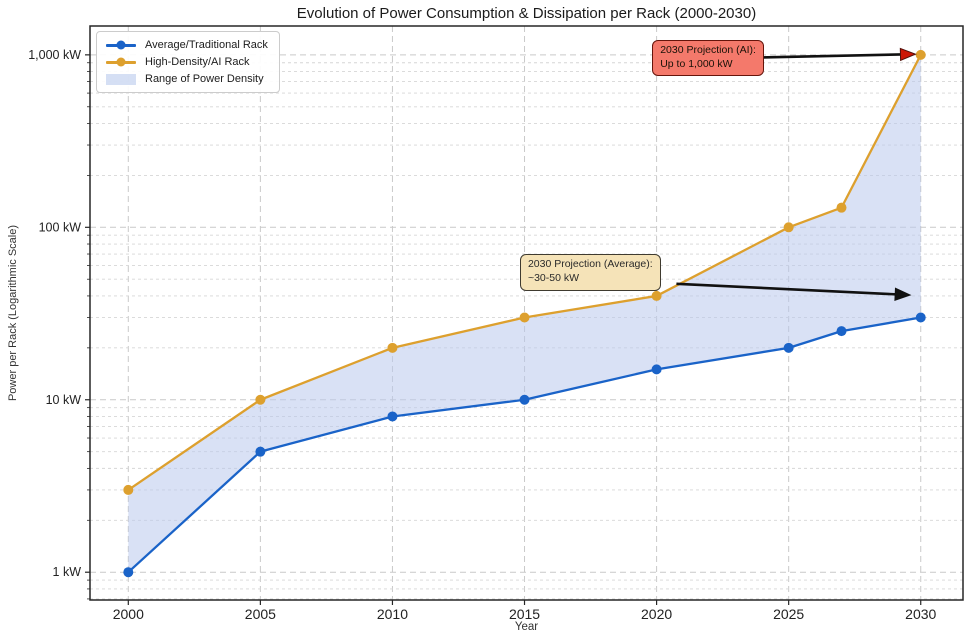  I want to click on legend-band-swatch, so click(121, 79).